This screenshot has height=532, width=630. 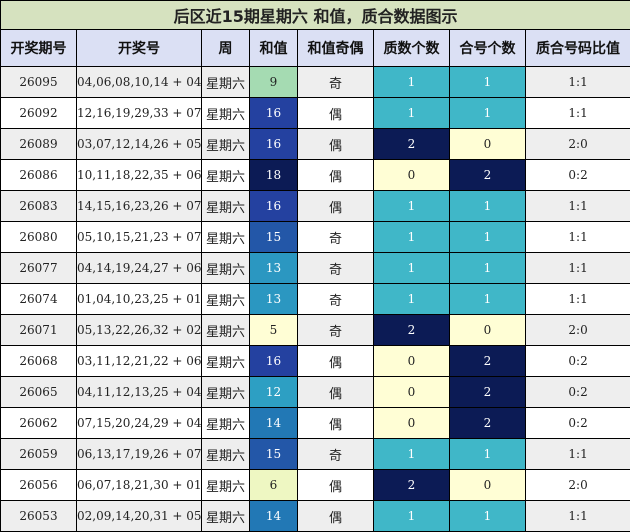 I want to click on table-title: 后区近15期星期六 和值，质合数据图示, so click(x=315, y=15).